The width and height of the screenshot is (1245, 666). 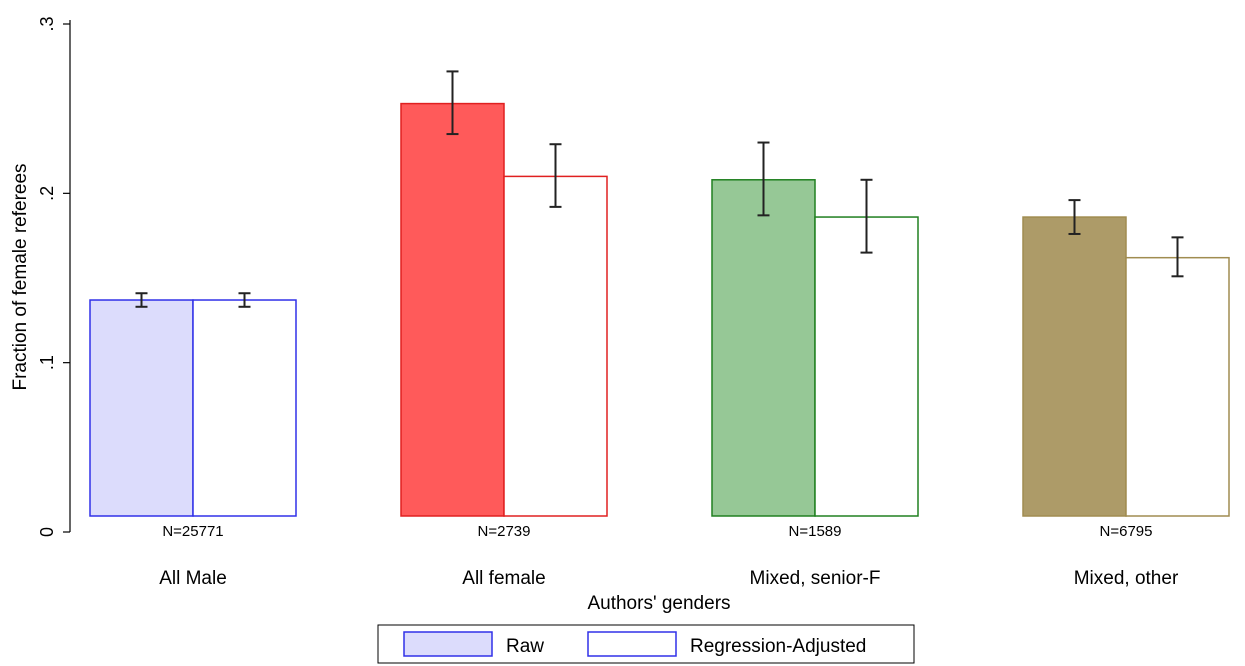 What do you see at coordinates (778, 646) in the screenshot?
I see `legend-label-regression-adjusted: Regression-Adjusted` at bounding box center [778, 646].